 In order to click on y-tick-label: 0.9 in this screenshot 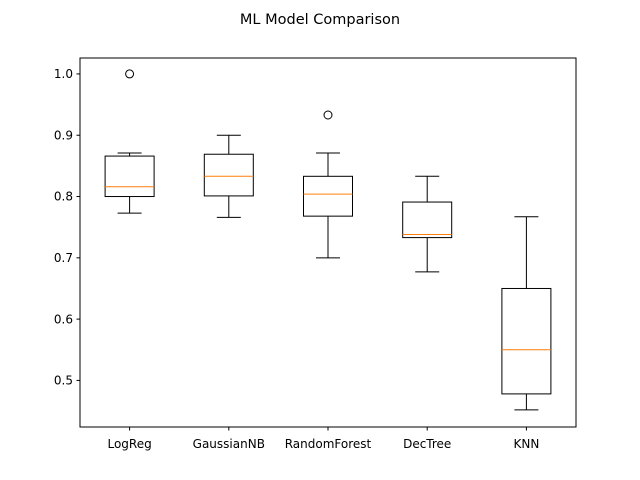, I will do `click(63, 135)`.